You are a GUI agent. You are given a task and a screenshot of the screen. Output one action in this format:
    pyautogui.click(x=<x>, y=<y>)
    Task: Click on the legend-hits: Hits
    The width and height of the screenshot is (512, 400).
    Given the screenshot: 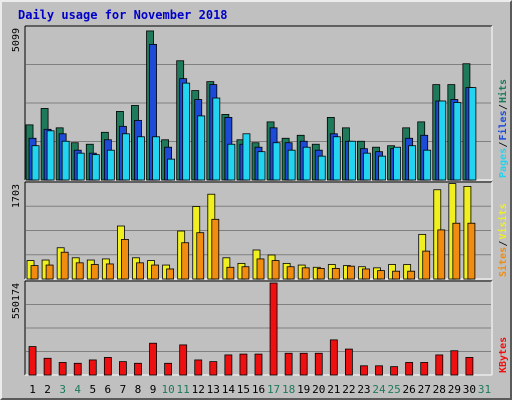 What is the action you would take?
    pyautogui.click(x=503, y=91)
    